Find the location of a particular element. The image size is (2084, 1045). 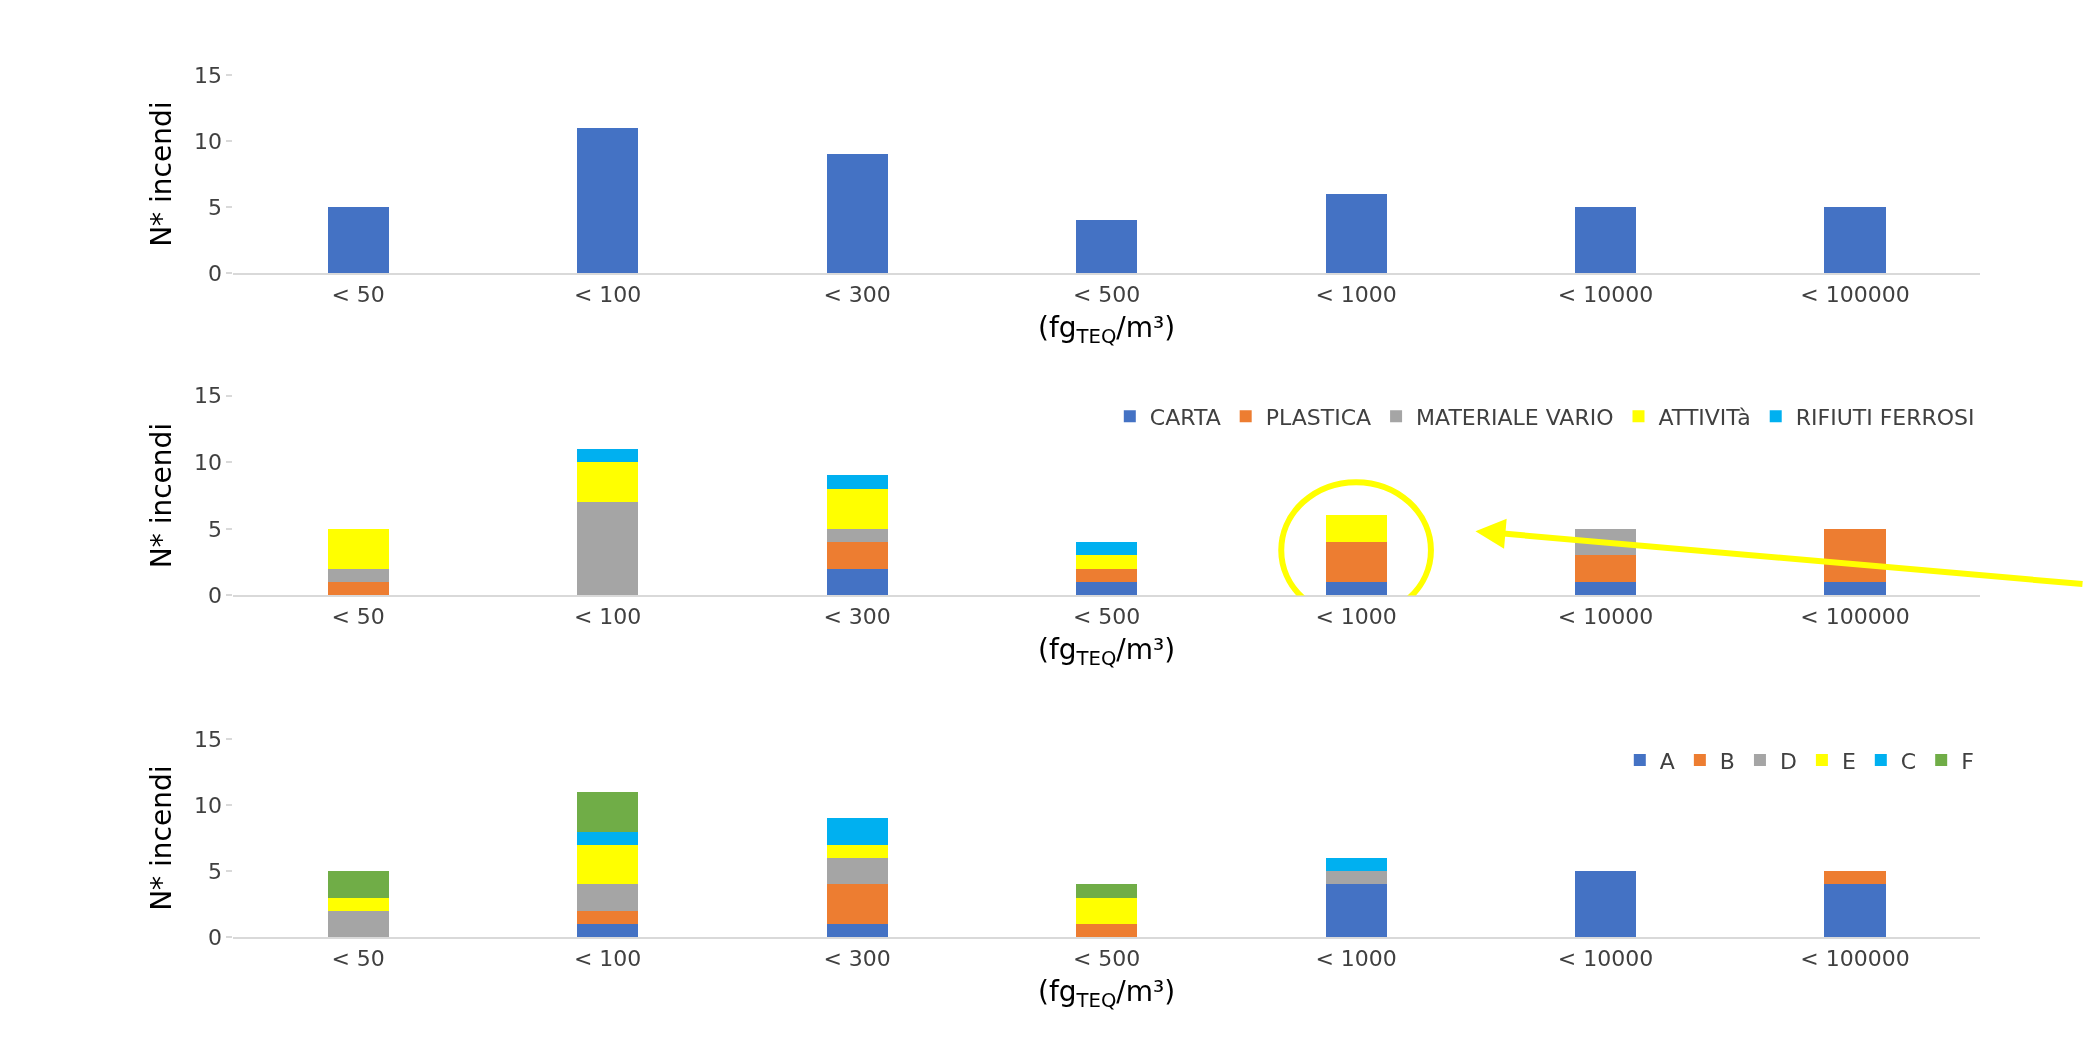

legend-label: E is located at coordinates (1848, 761).